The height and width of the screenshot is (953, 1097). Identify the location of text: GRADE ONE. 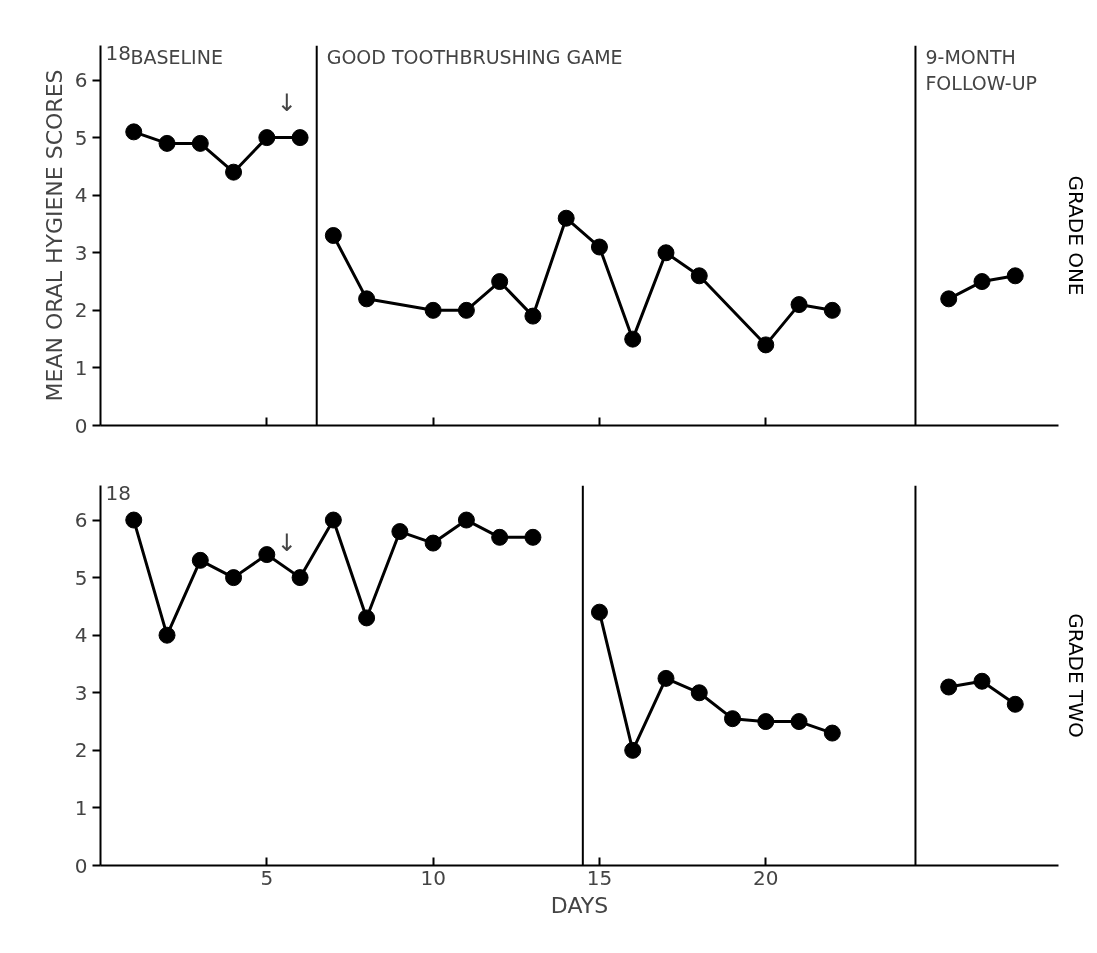
(1075, 235).